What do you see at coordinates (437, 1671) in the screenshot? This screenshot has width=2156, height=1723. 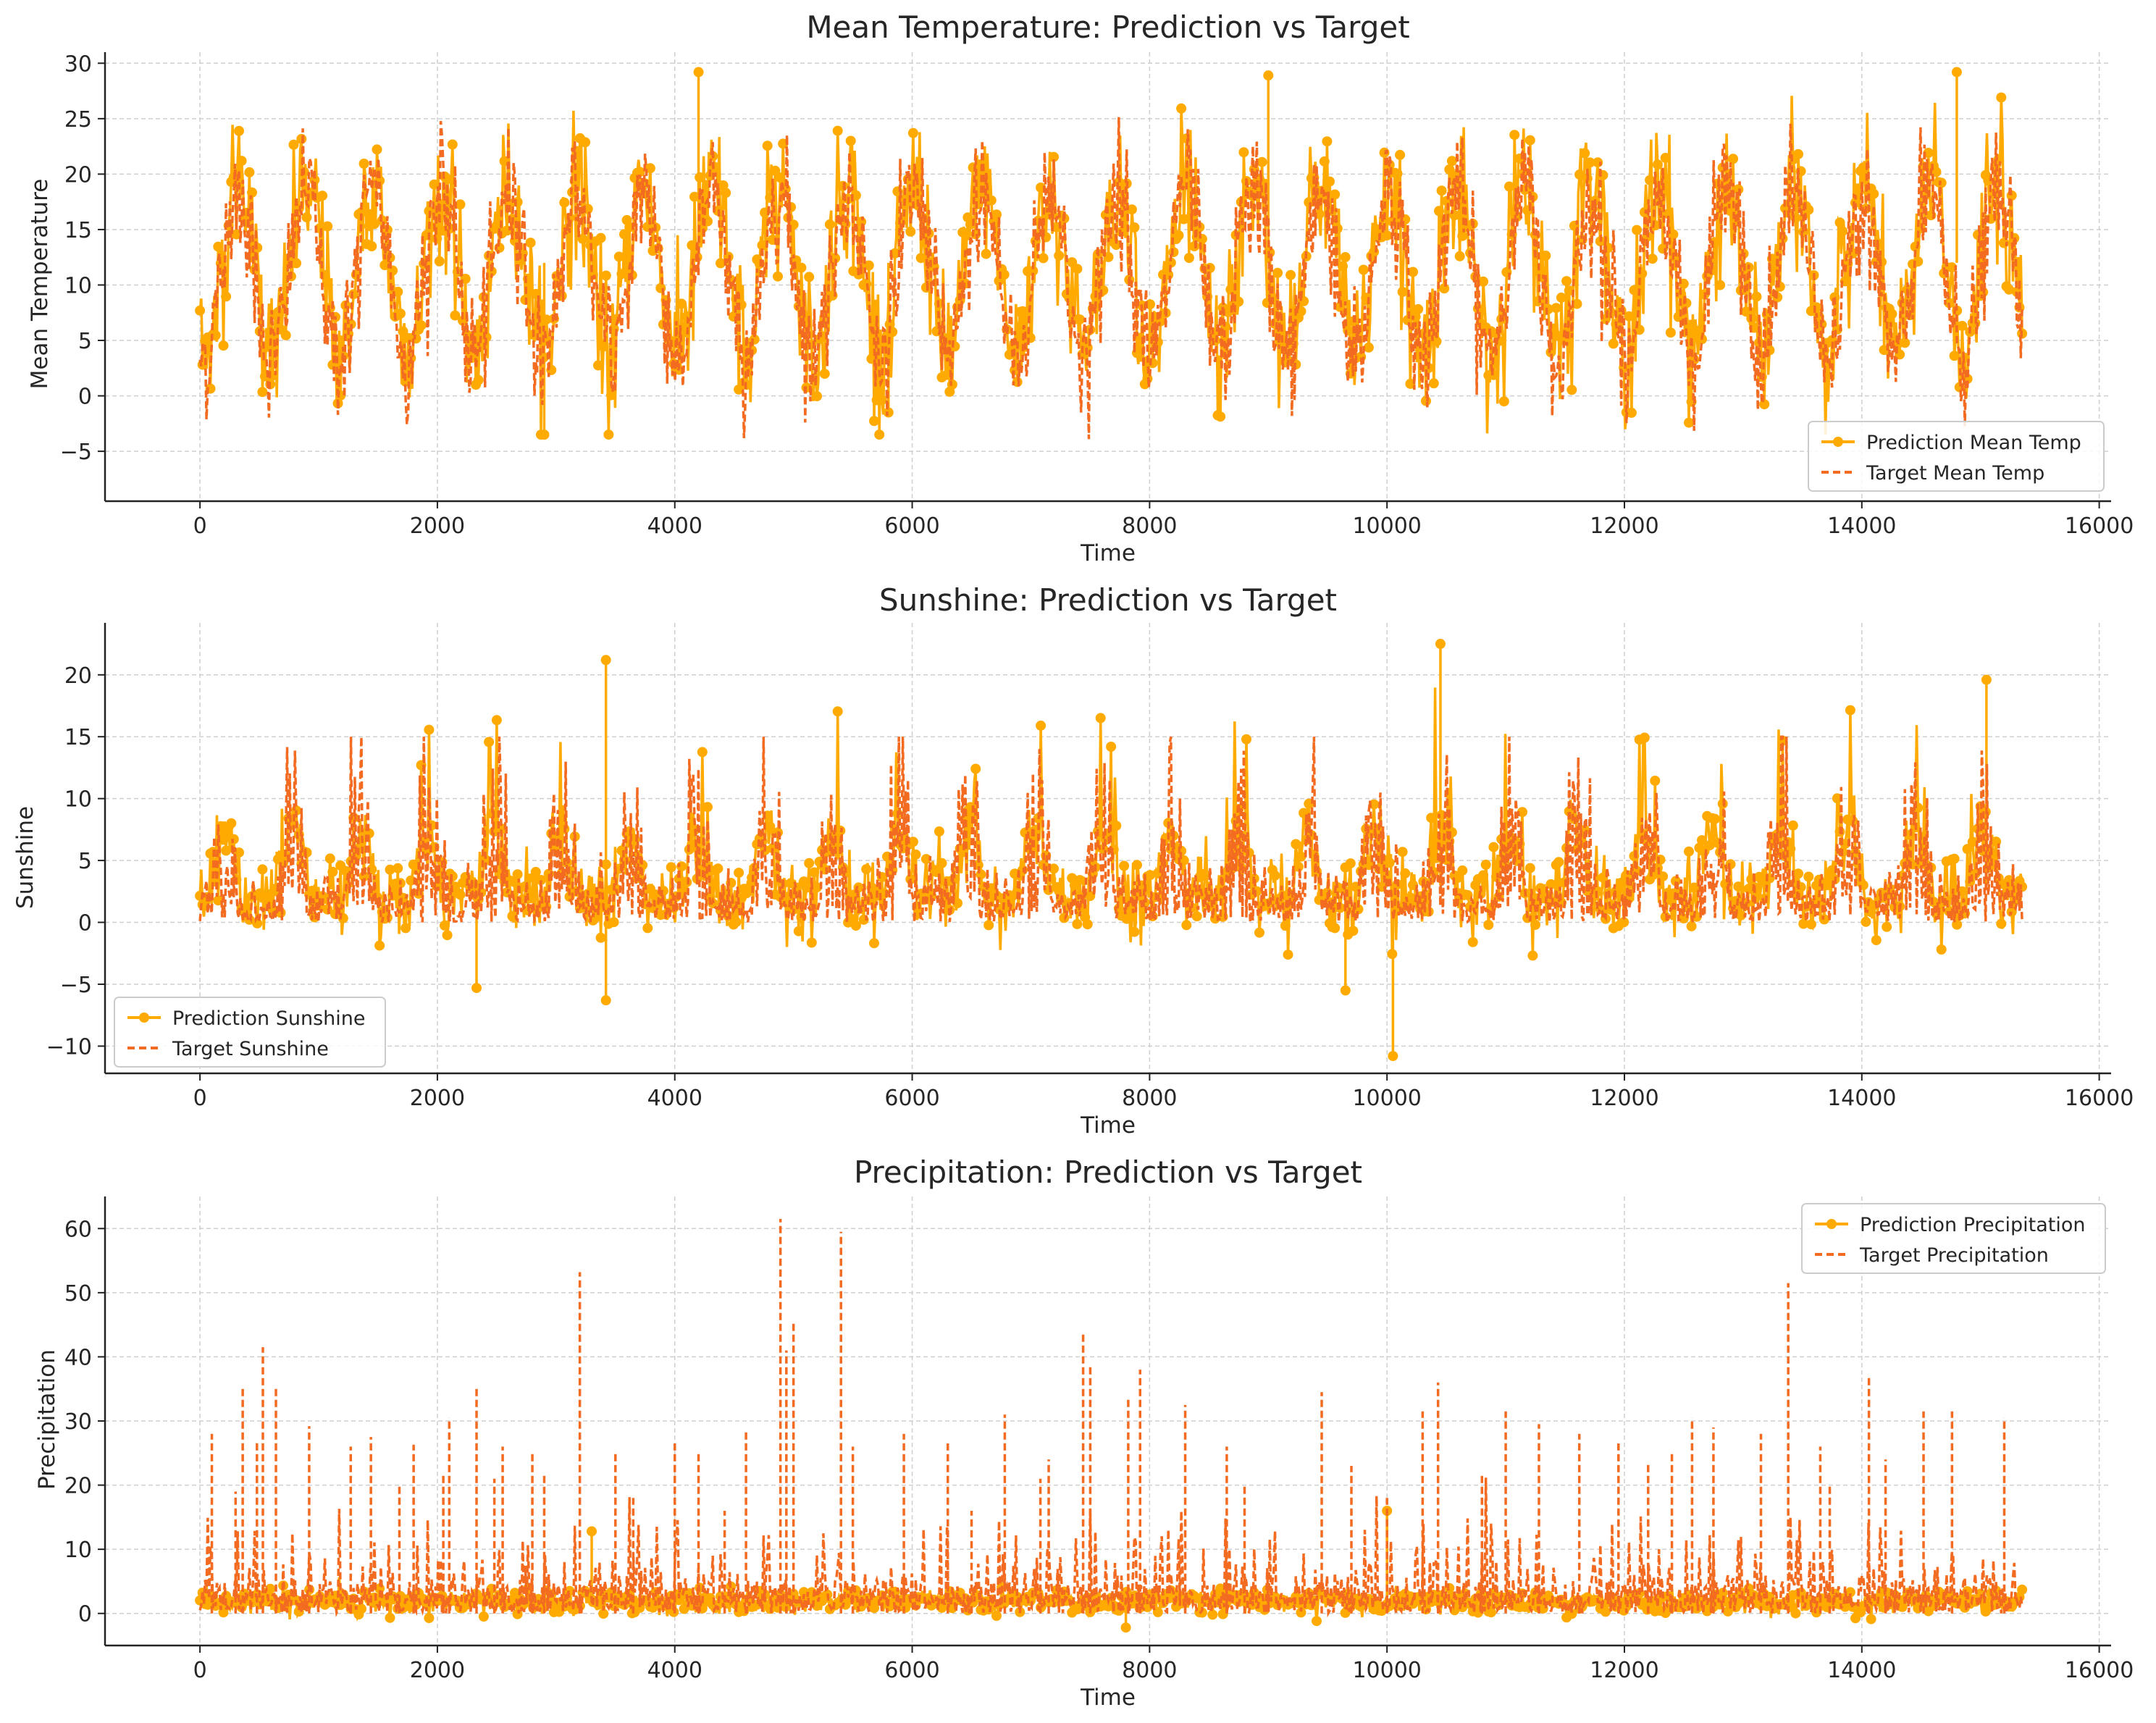 I see `x-tick-label: 2000` at bounding box center [437, 1671].